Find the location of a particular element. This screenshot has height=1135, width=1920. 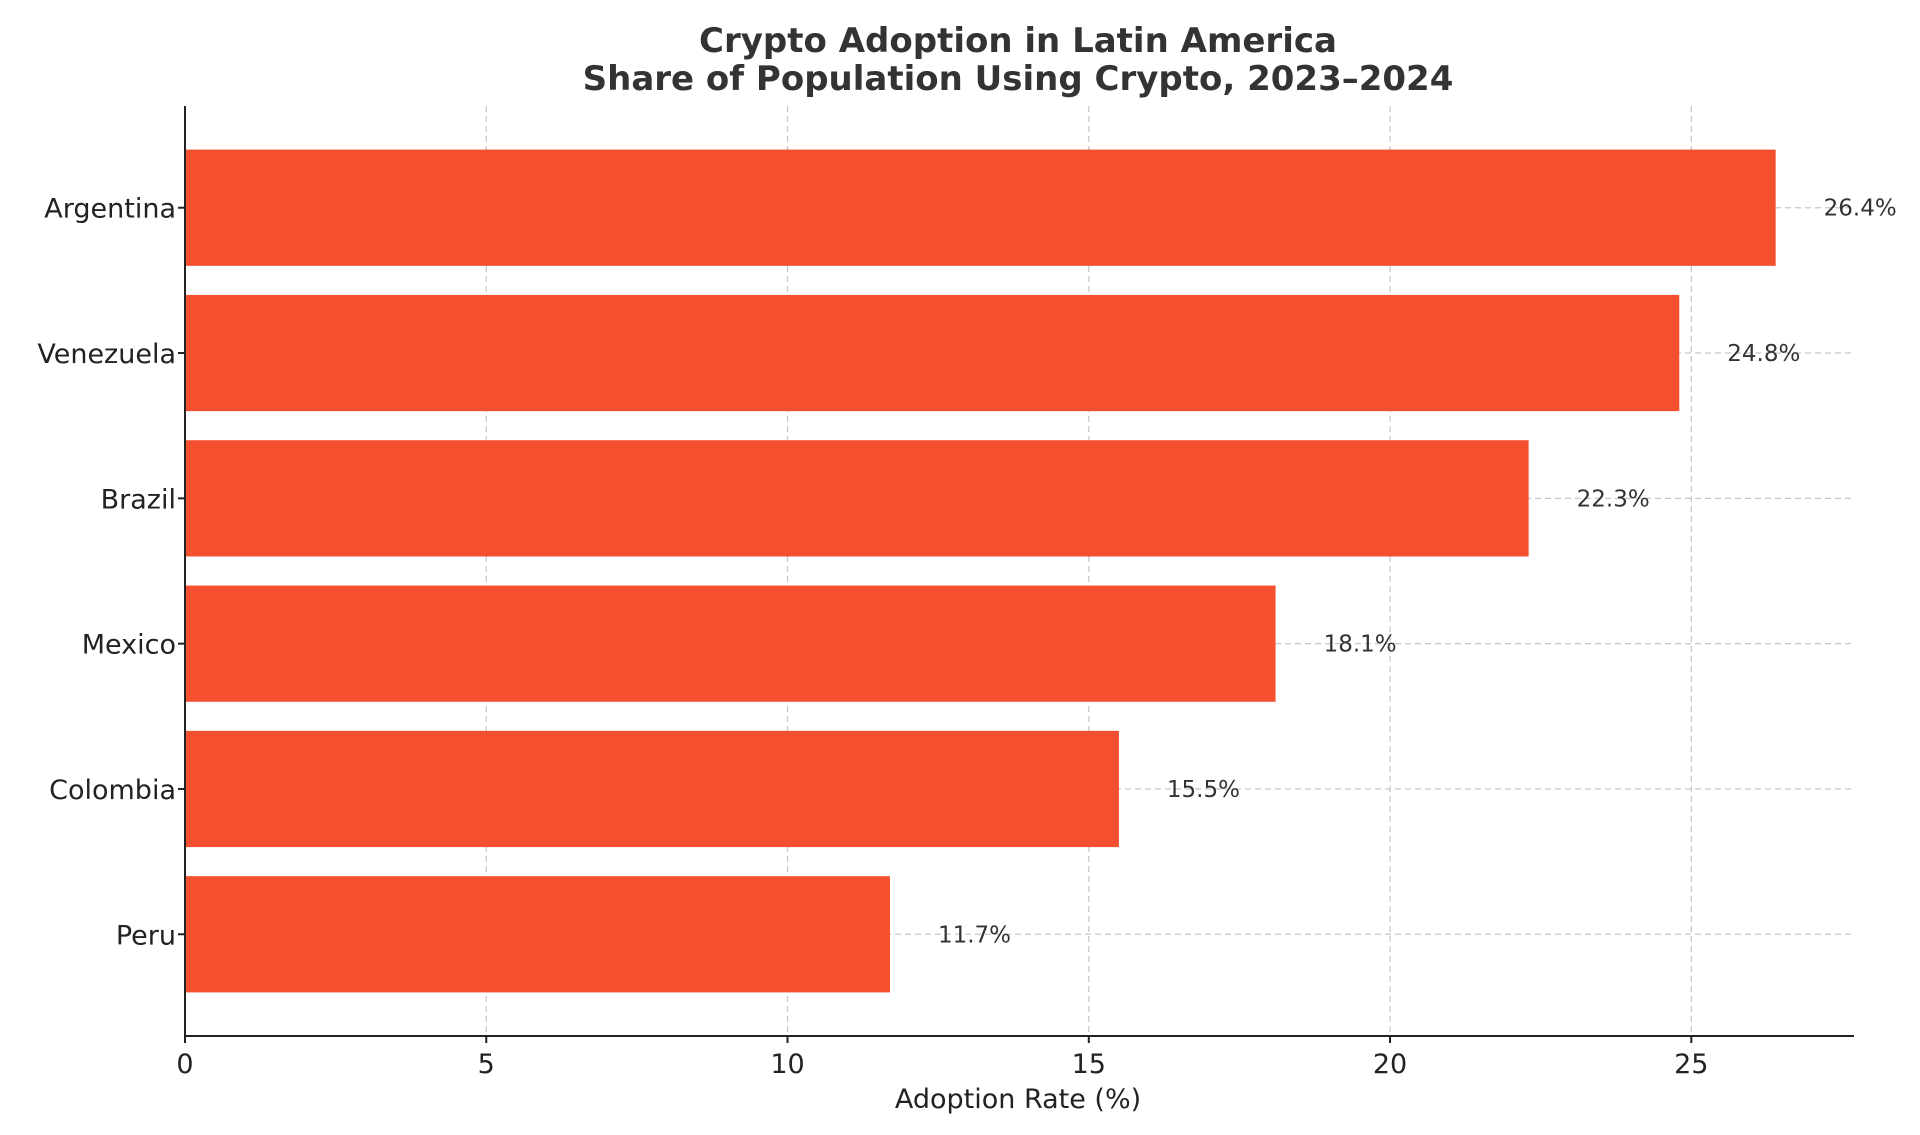

bar-colombia is located at coordinates (652, 789).